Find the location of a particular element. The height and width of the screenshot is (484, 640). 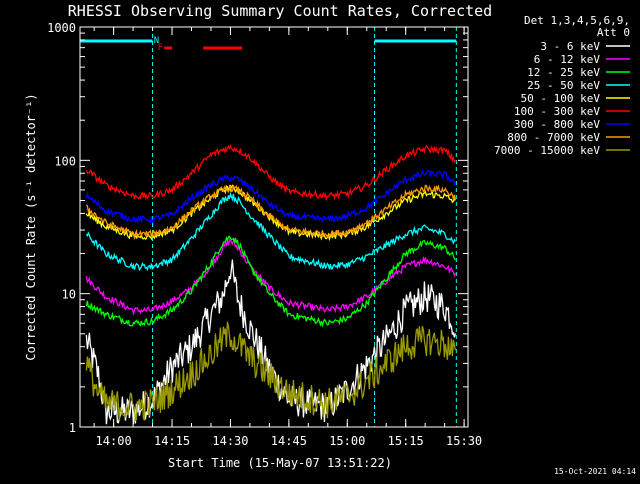

legend-entry-label: 300 - 800 keV is located at coordinates (557, 124).